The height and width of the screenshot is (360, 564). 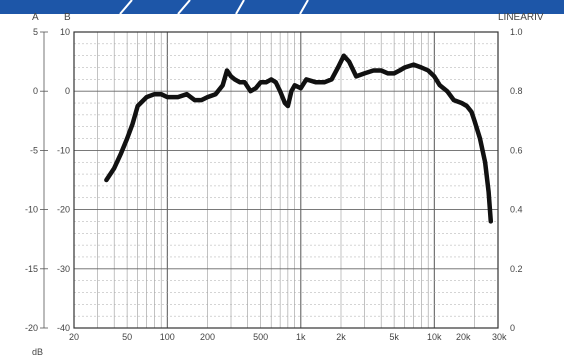 I want to click on axis-right-tick-label: 1.0, so click(x=516, y=32).